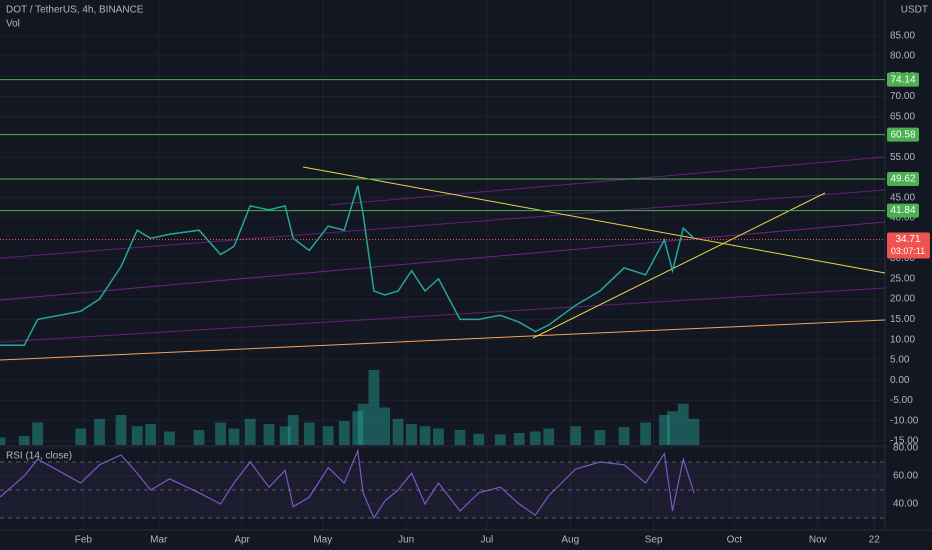 This screenshot has height=550, width=932. Describe the element at coordinates (904, 441) in the screenshot. I see `y-tick-label: -15.00` at that location.